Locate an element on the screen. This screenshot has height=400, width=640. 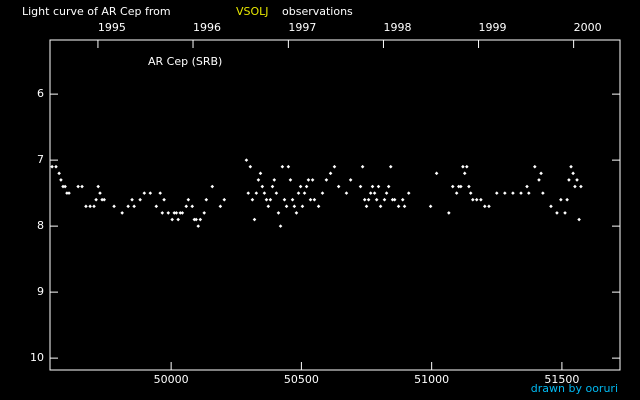
x2-tick-label: 2000 is located at coordinates (588, 27).